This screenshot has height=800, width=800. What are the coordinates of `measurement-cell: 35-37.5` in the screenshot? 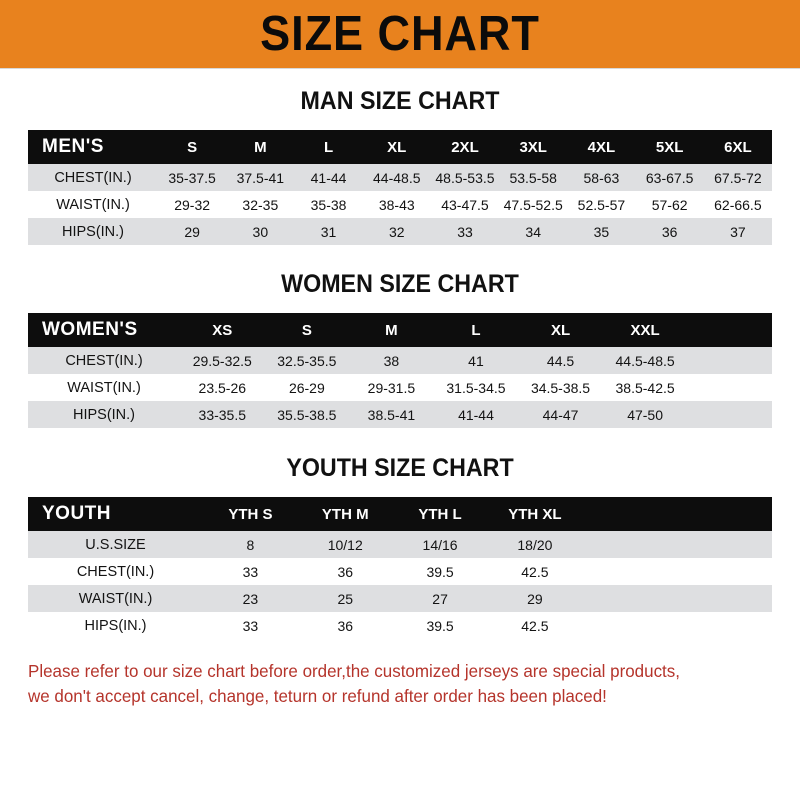 It's located at (192, 177).